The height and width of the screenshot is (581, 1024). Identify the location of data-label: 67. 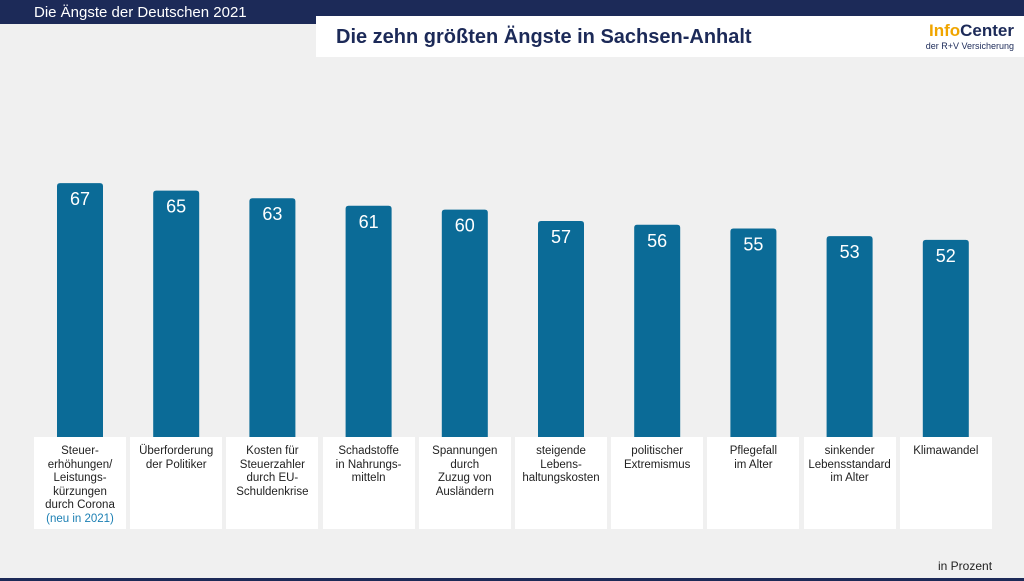
(80, 199).